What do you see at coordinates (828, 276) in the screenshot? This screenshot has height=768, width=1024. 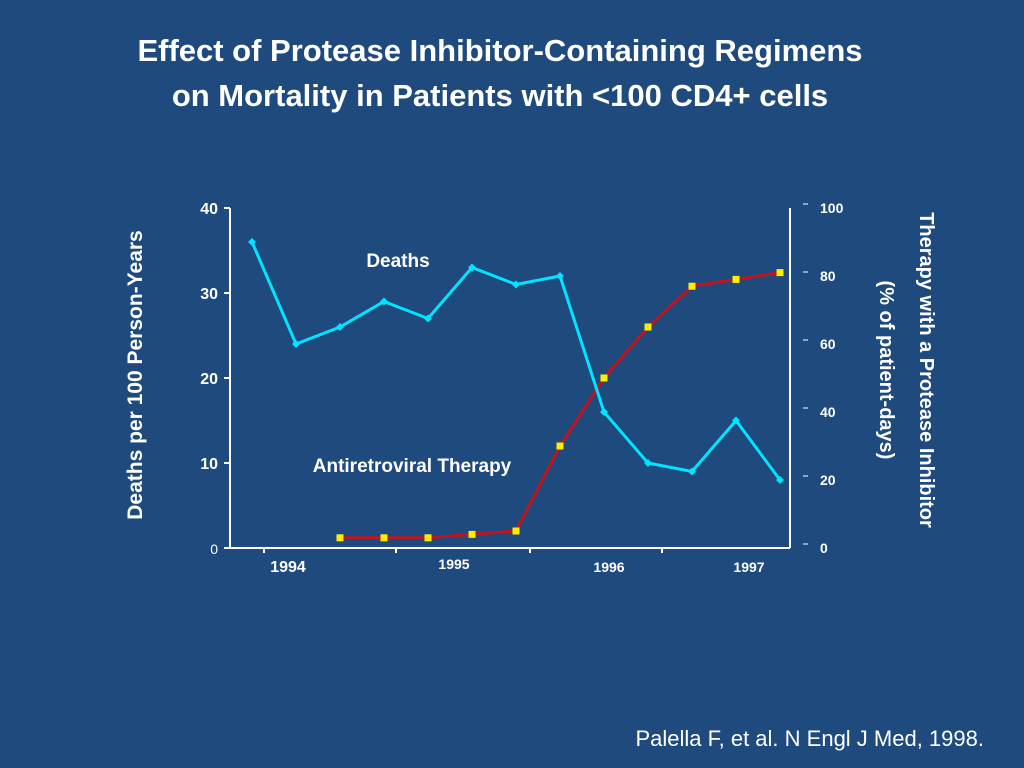 I see `right-y-tick-label: 80` at bounding box center [828, 276].